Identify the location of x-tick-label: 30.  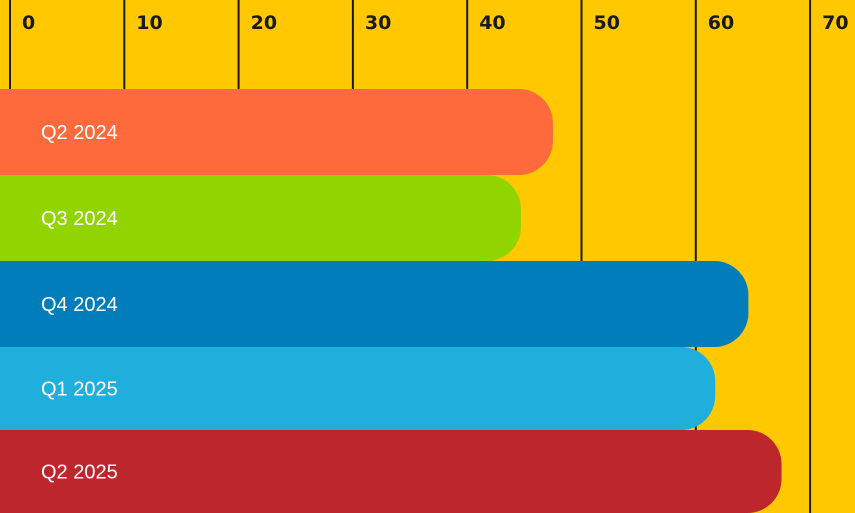
(378, 23).